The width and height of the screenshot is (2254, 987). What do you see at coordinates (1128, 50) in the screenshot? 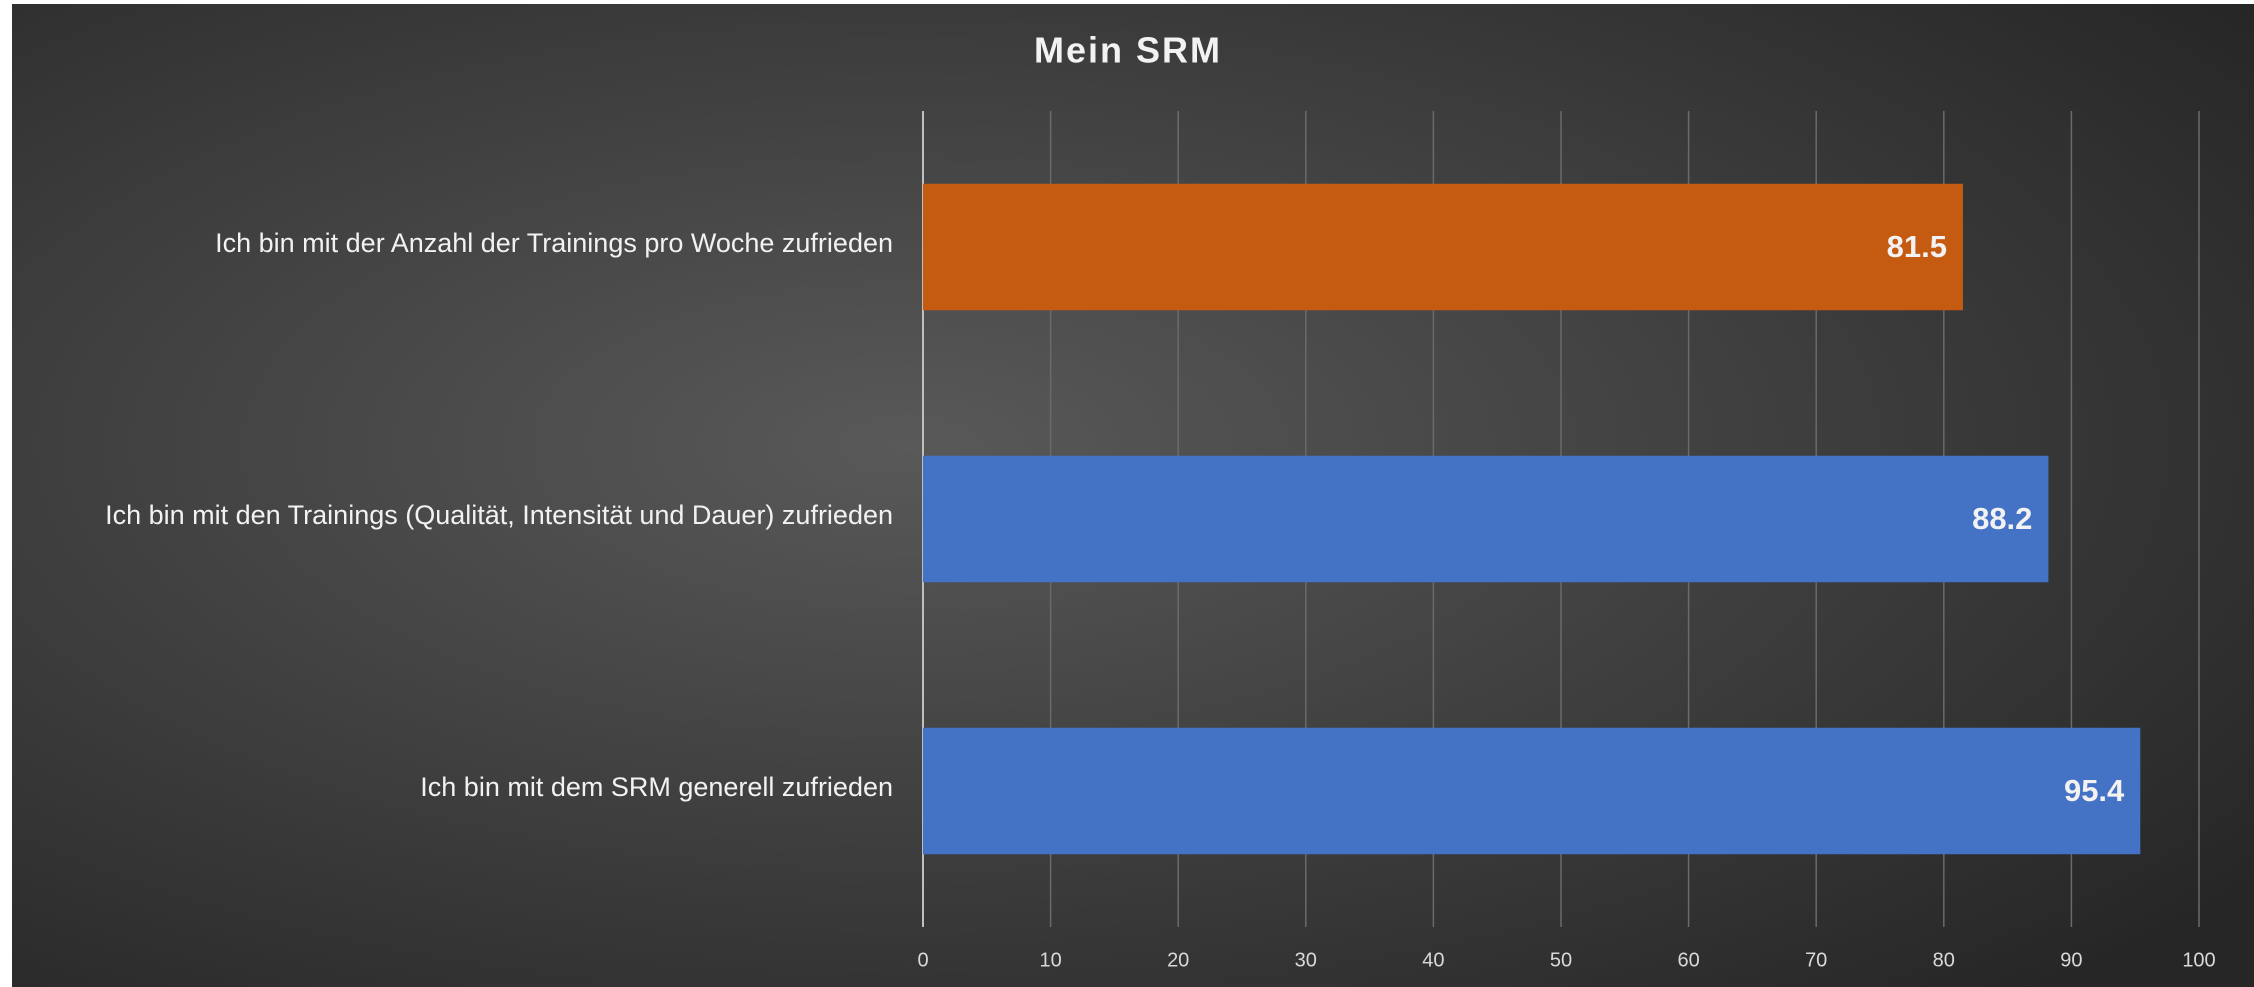
I see `chart-title: Mein SRM` at bounding box center [1128, 50].